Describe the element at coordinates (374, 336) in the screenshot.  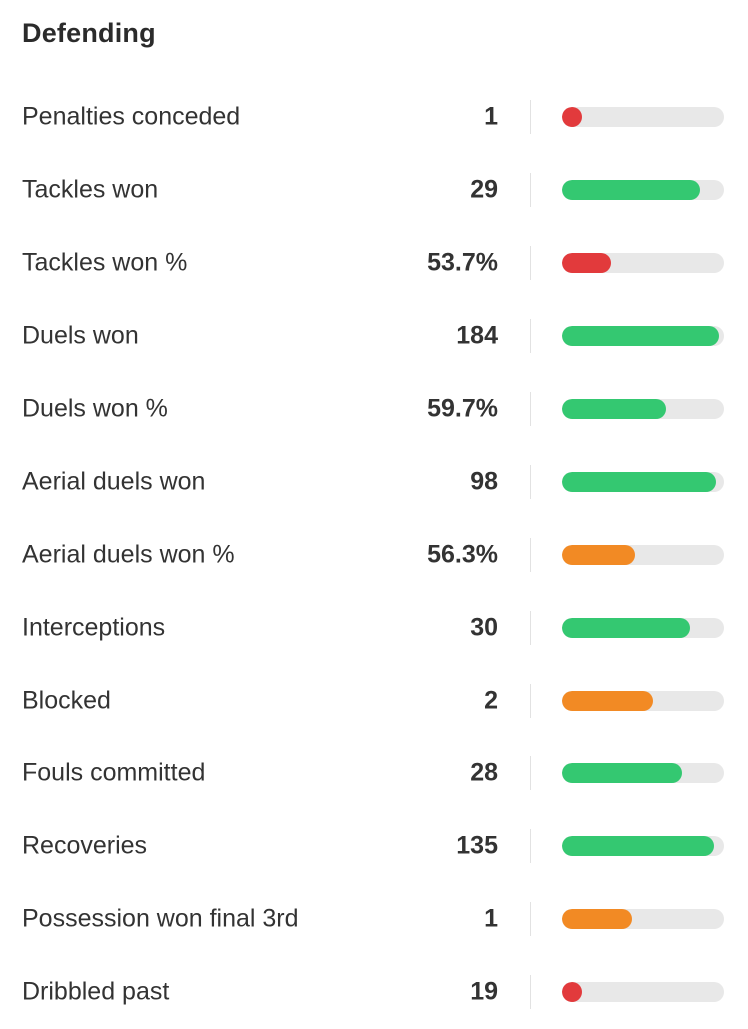
I see `stat-row: Duels won 184` at that location.